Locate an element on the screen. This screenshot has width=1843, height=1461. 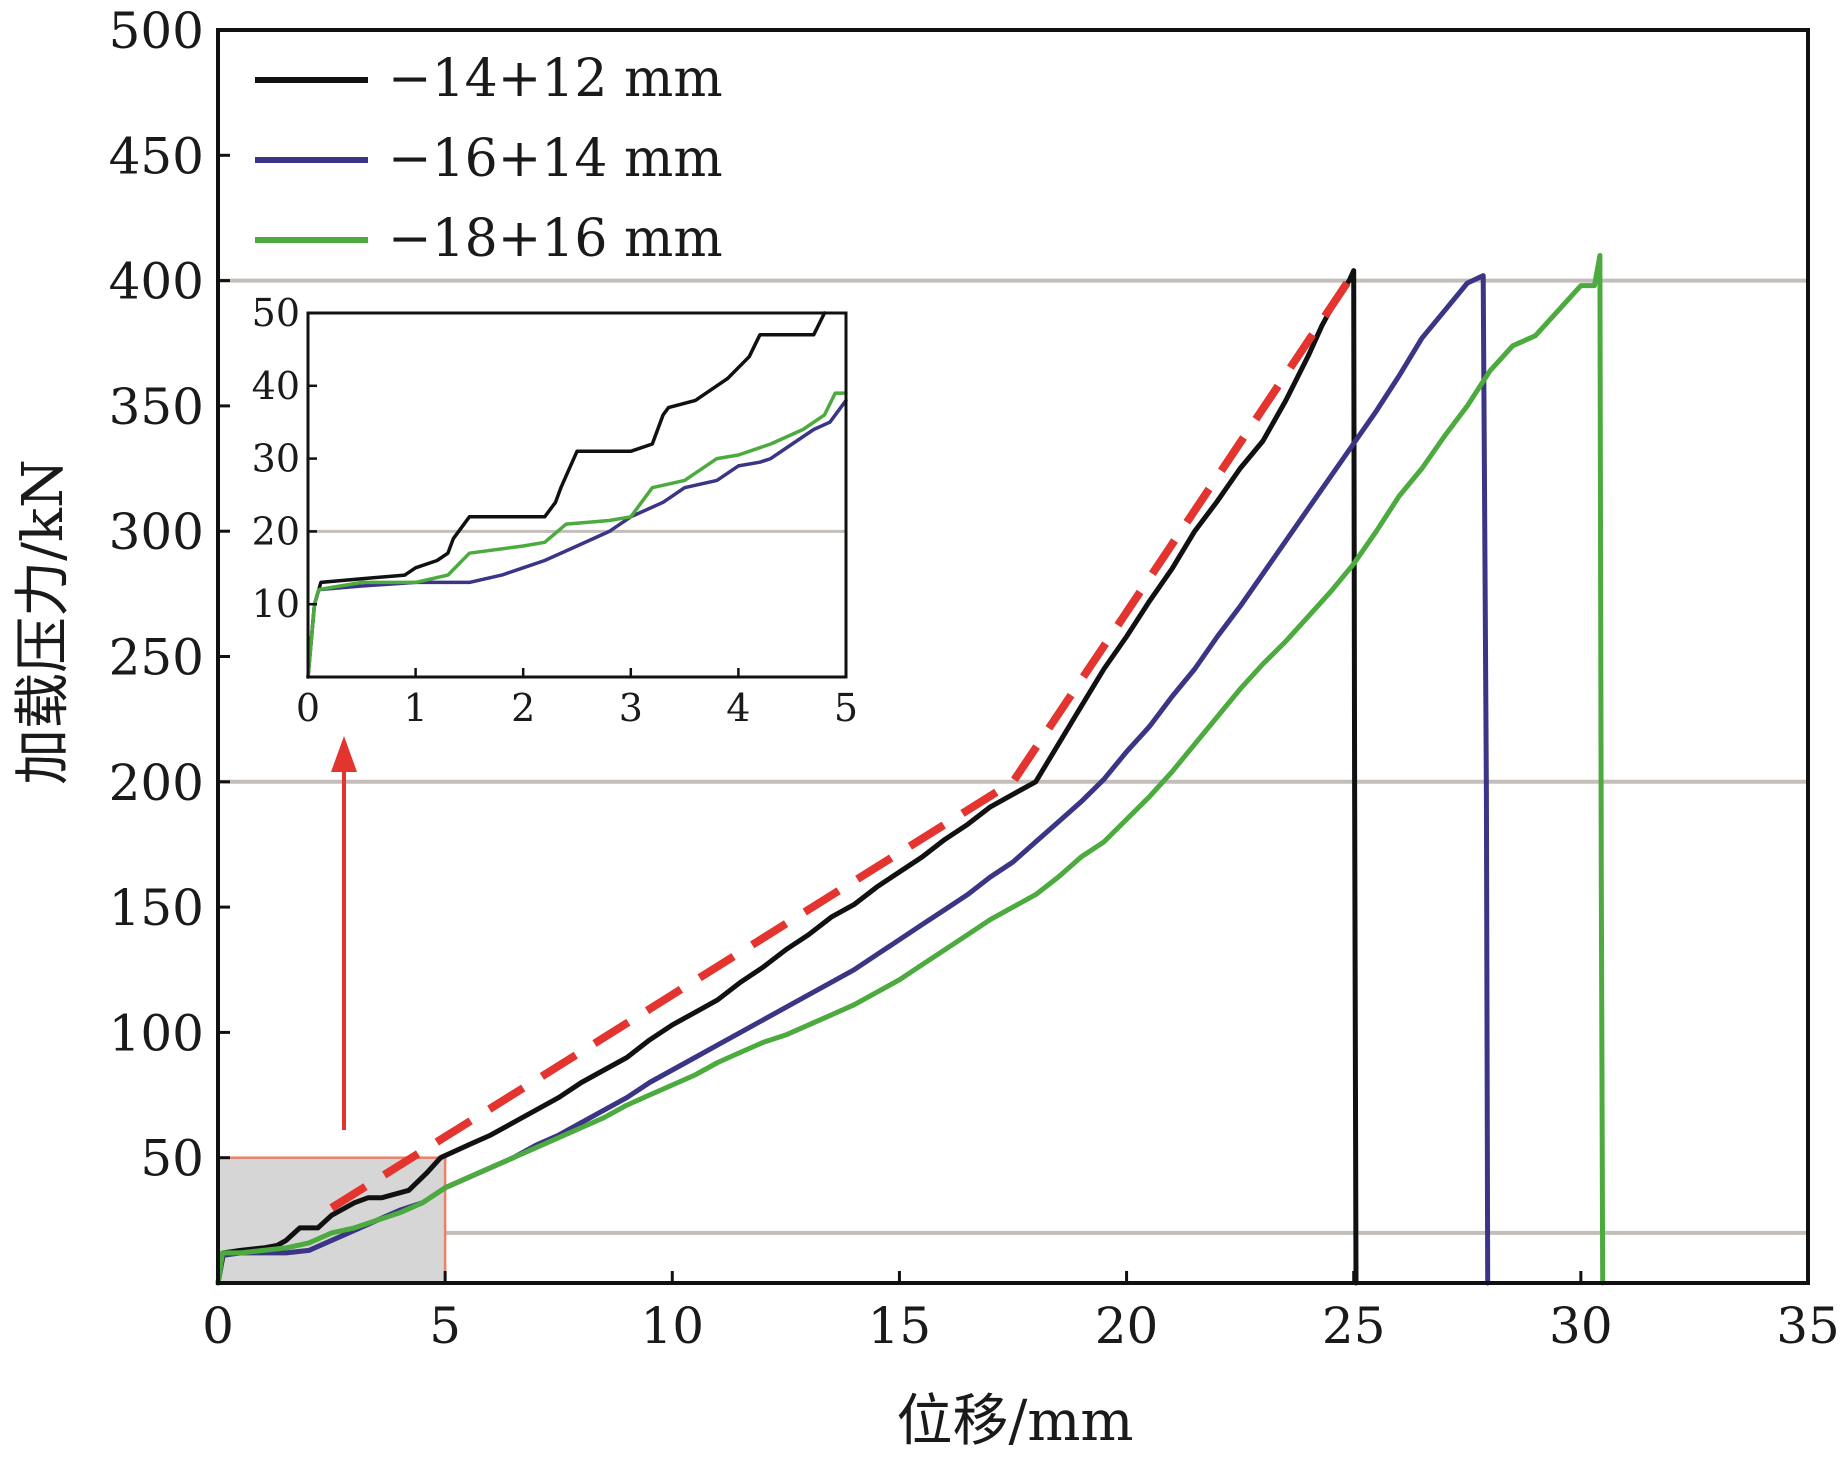
x-tick-labels: 0 5 10 15 20 25 30 35 is located at coordinates (1021, 1326).